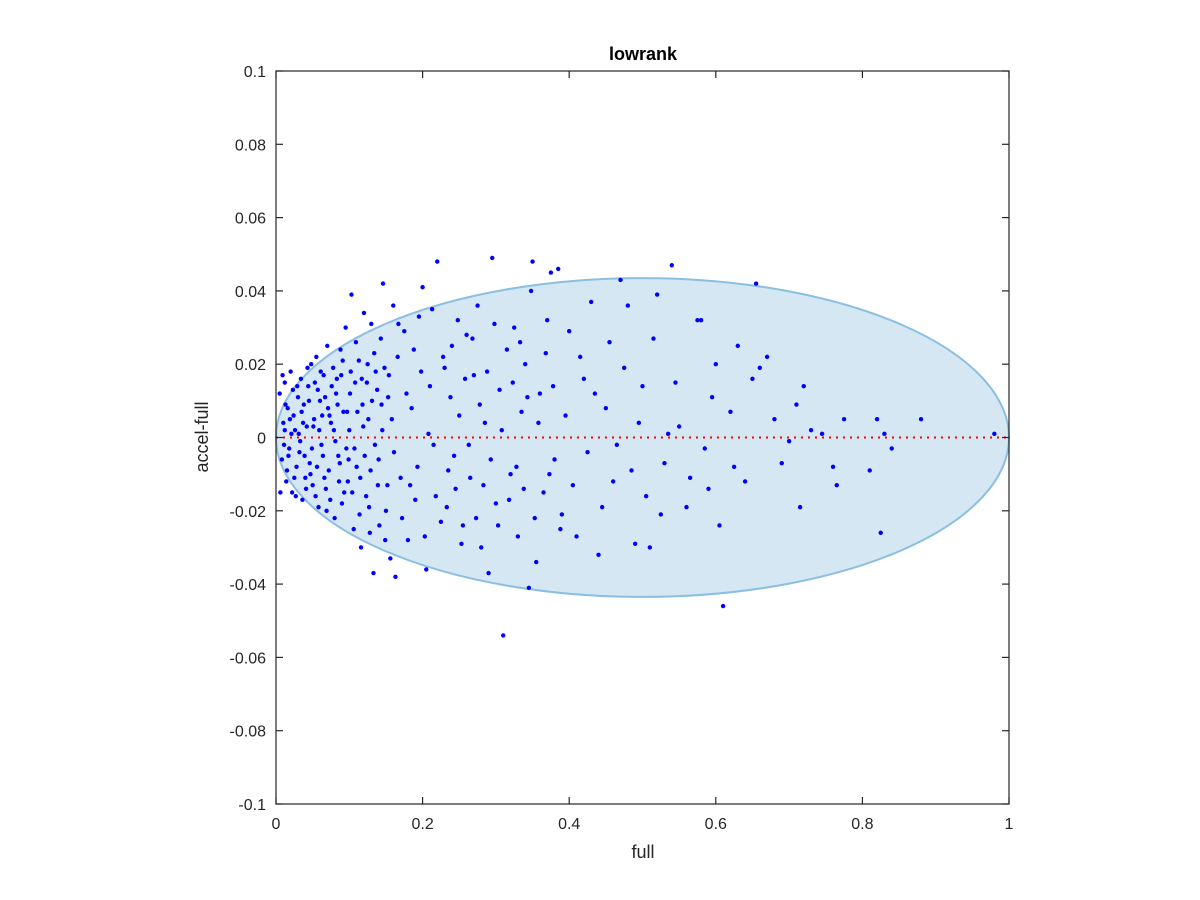 Image resolution: width=1200 pixels, height=900 pixels. What do you see at coordinates (569, 824) in the screenshot?
I see `x-tick-label: 0.4` at bounding box center [569, 824].